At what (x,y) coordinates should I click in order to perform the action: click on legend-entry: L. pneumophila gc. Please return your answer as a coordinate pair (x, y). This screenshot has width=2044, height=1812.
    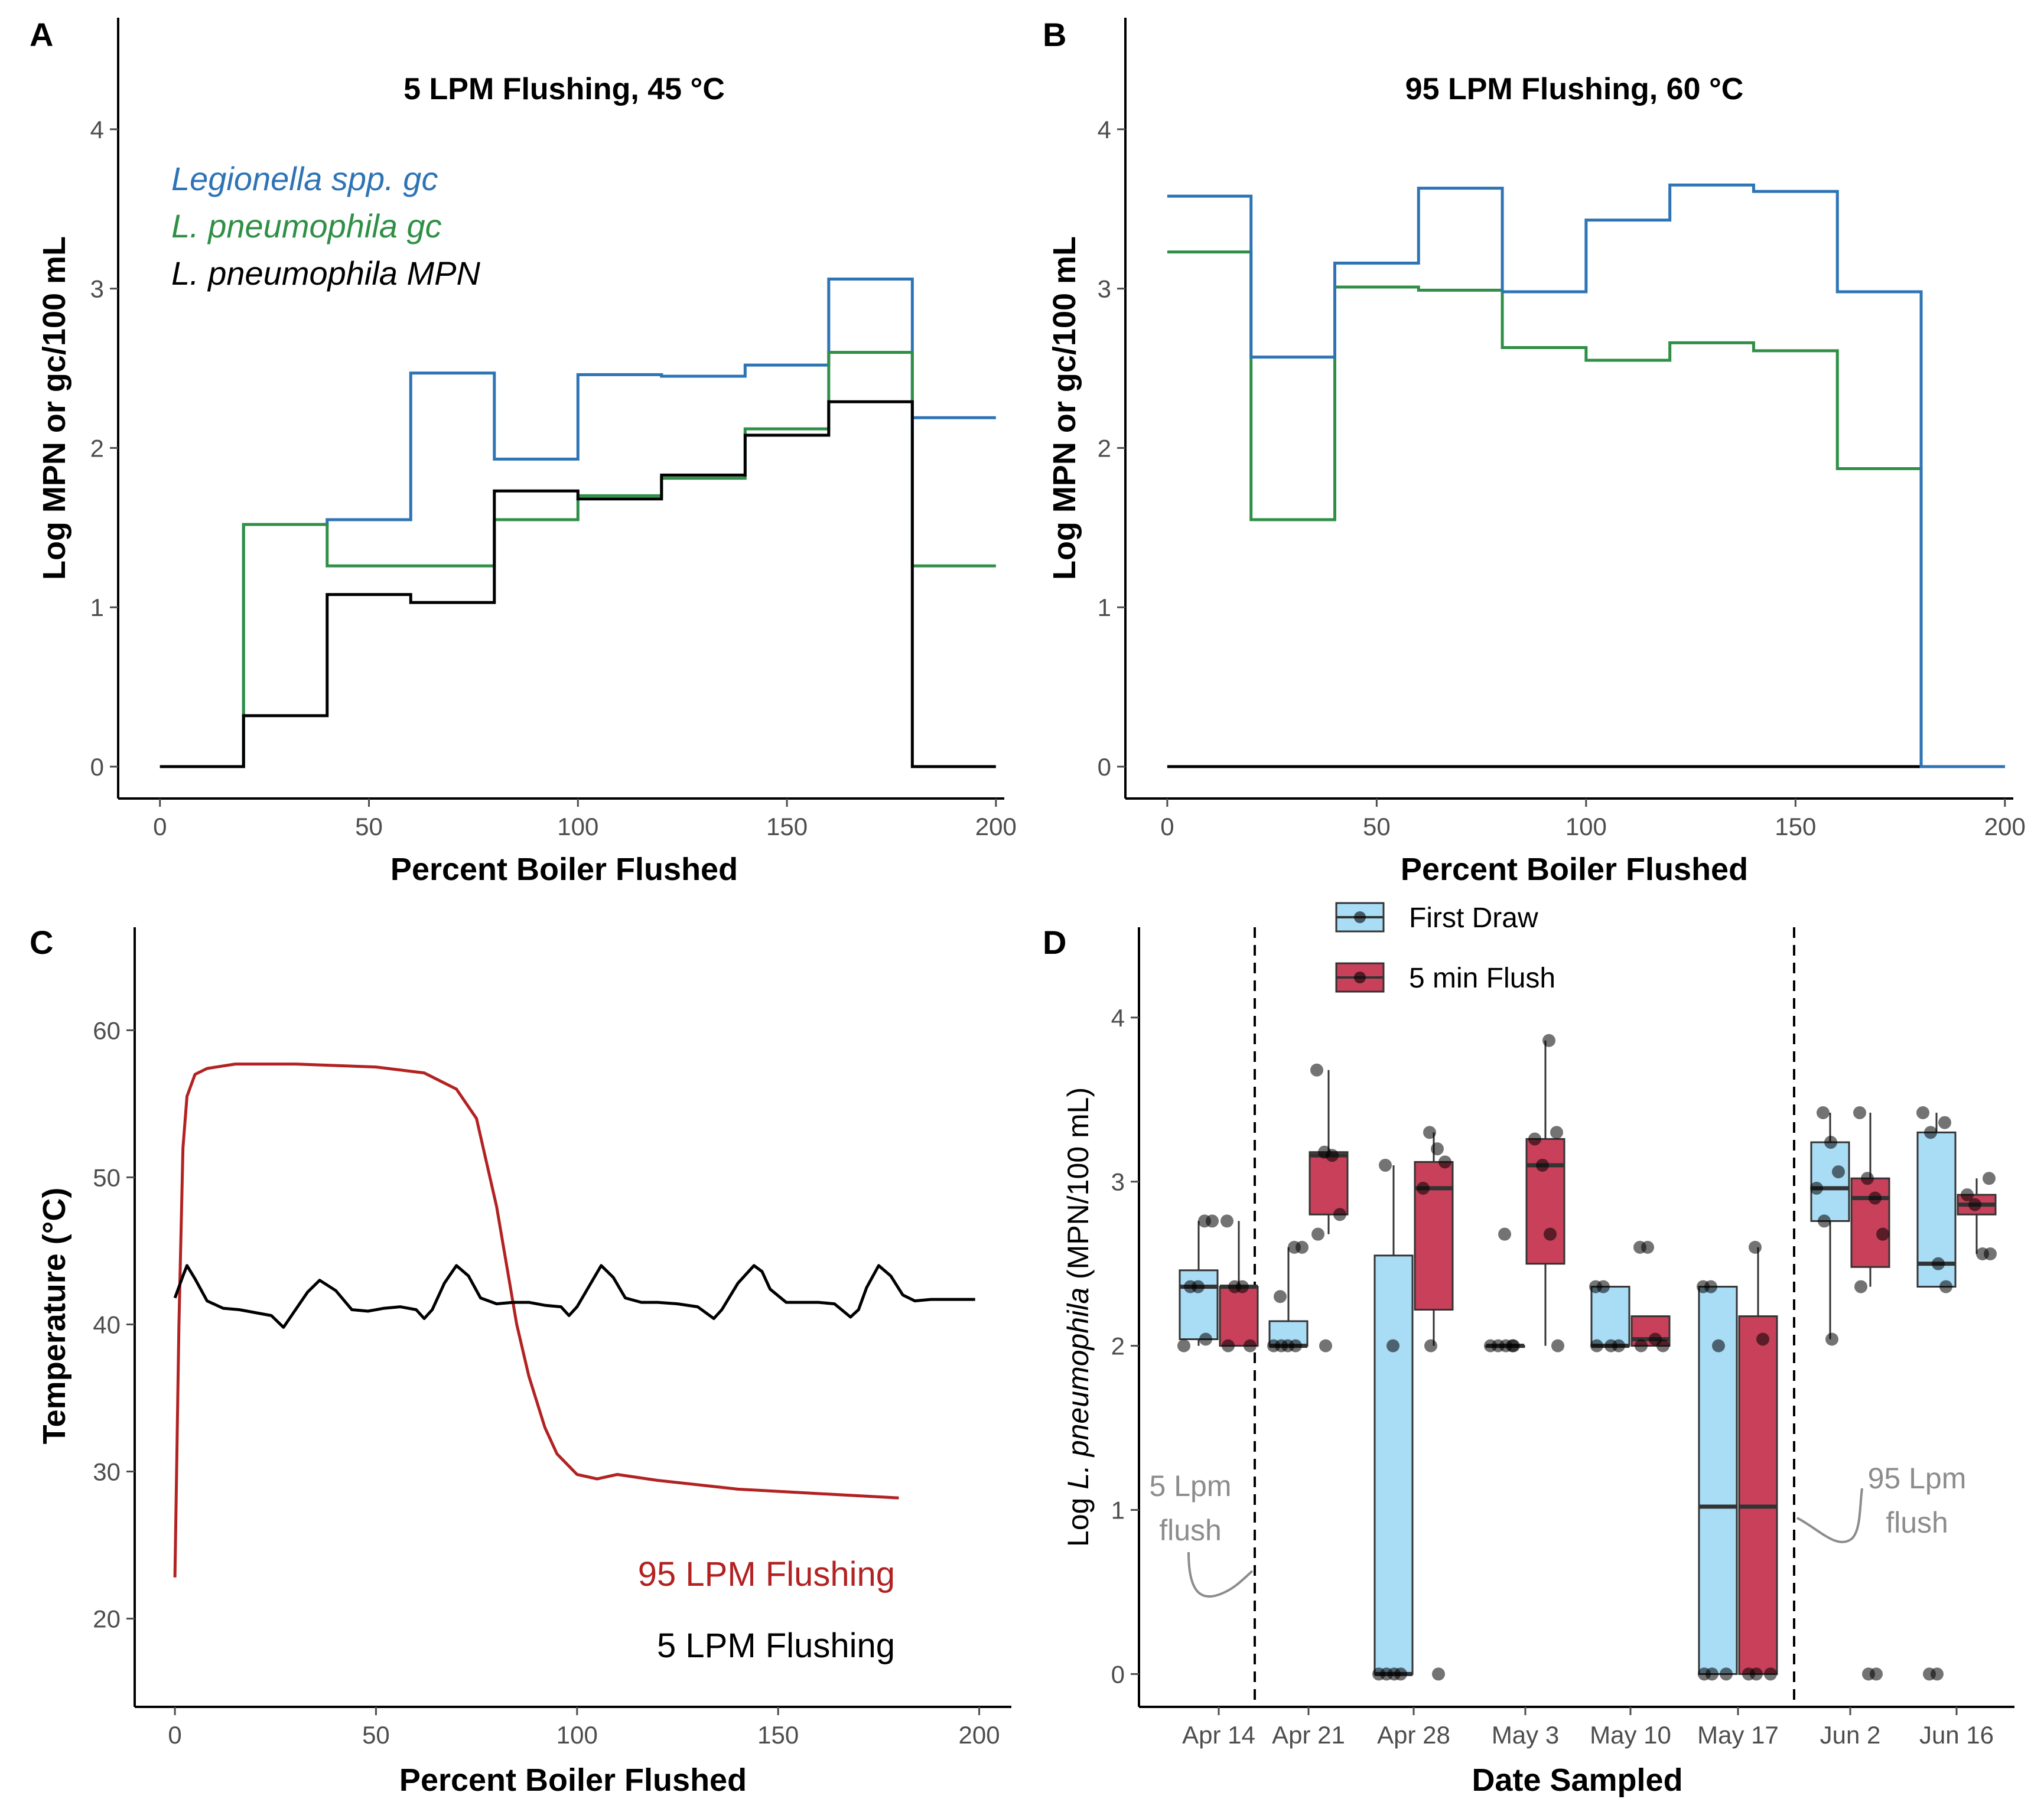
    Looking at the image, I should click on (307, 226).